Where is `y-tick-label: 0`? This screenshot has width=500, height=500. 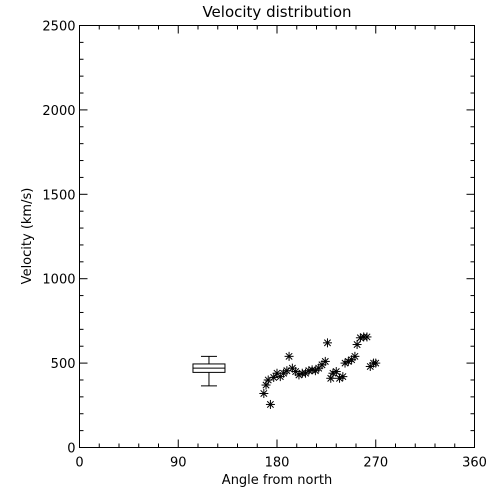 y-tick-label: 0 is located at coordinates (71, 449).